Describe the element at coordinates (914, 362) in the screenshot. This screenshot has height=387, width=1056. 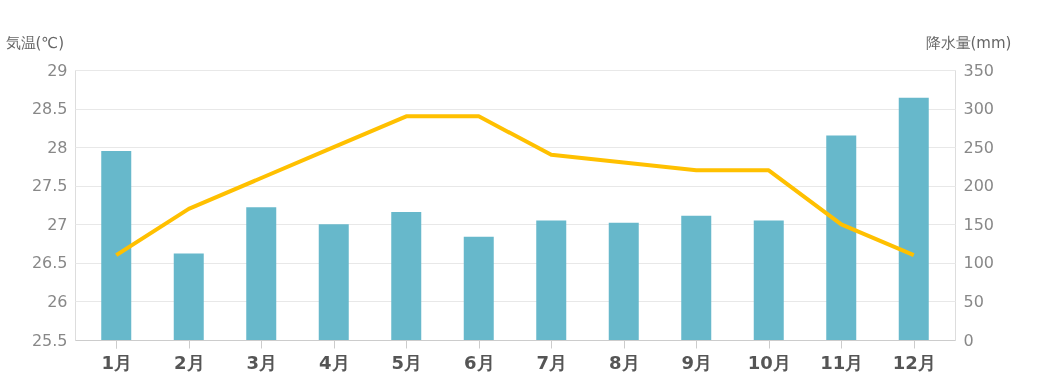
I see `x-tick-label: 12月` at that location.